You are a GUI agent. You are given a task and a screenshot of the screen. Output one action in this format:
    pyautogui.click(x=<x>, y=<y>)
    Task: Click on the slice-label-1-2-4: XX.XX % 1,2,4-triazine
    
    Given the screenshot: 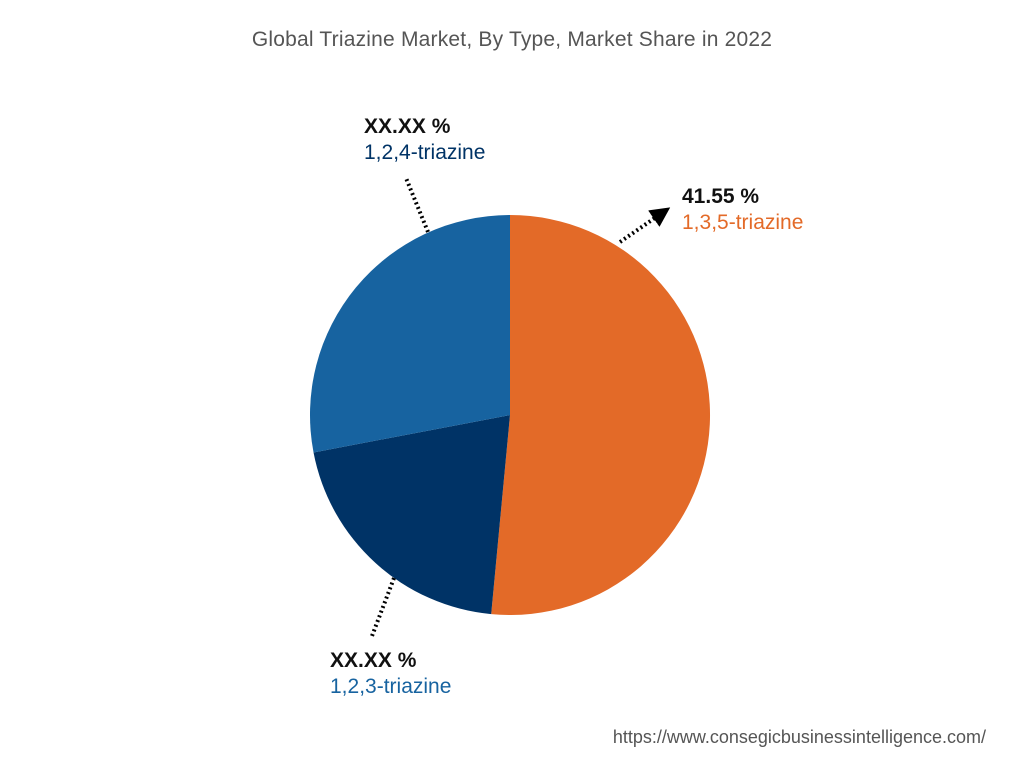 What is the action you would take?
    pyautogui.click(x=424, y=140)
    